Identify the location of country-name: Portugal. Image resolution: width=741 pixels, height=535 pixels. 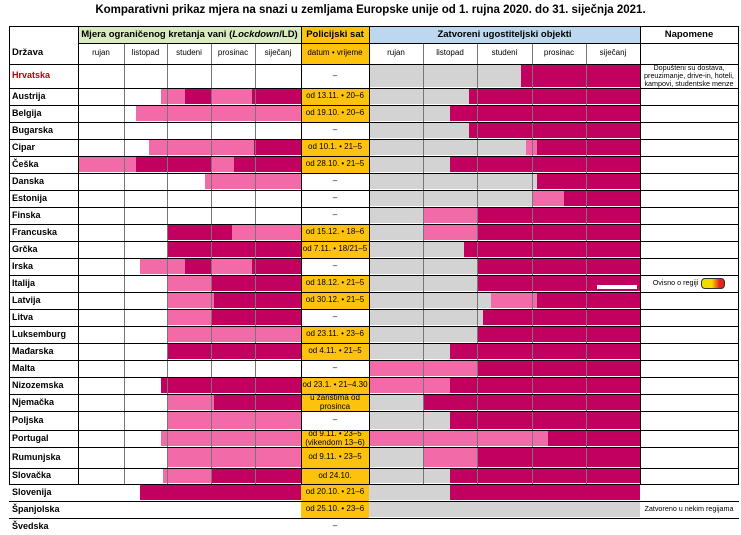
(30, 437).